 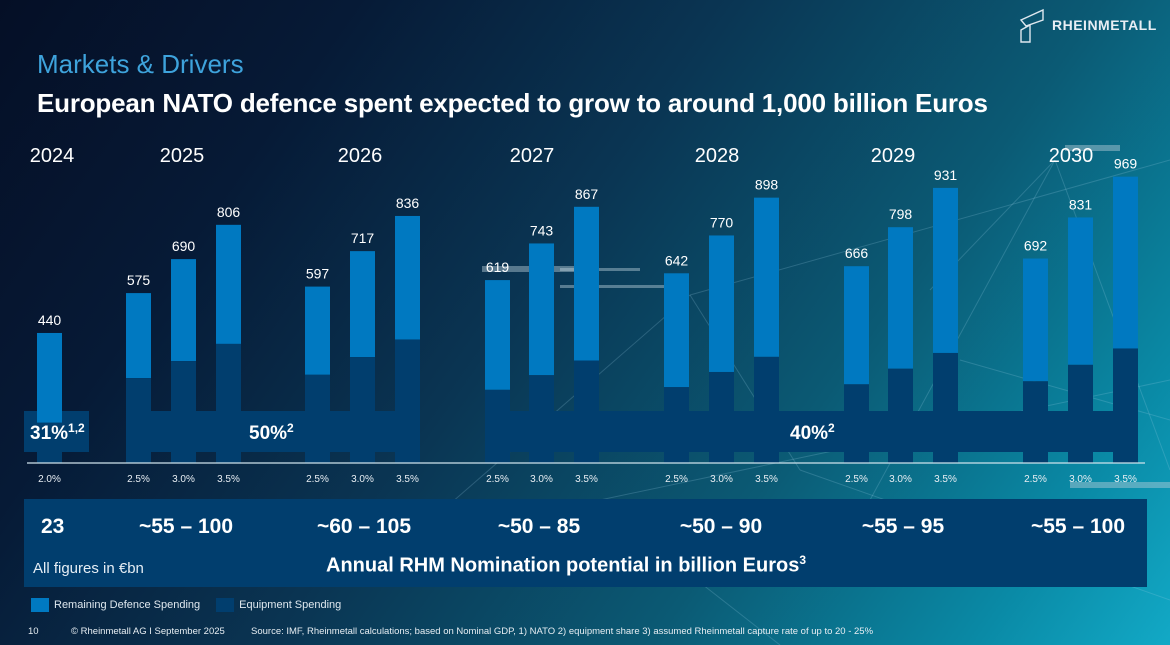 What do you see at coordinates (903, 526) in the screenshot?
I see `nomination-value: ~55 – 95` at bounding box center [903, 526].